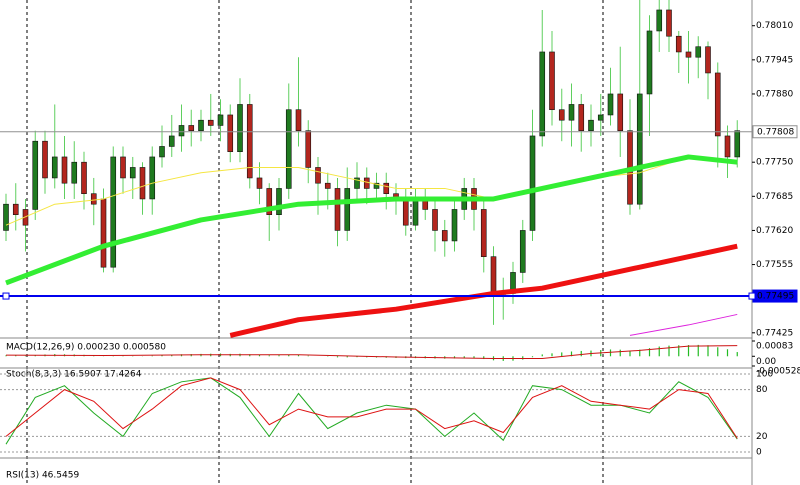  Describe the element at coordinates (371, 352) in the screenshot. I see `signal-line` at that location.